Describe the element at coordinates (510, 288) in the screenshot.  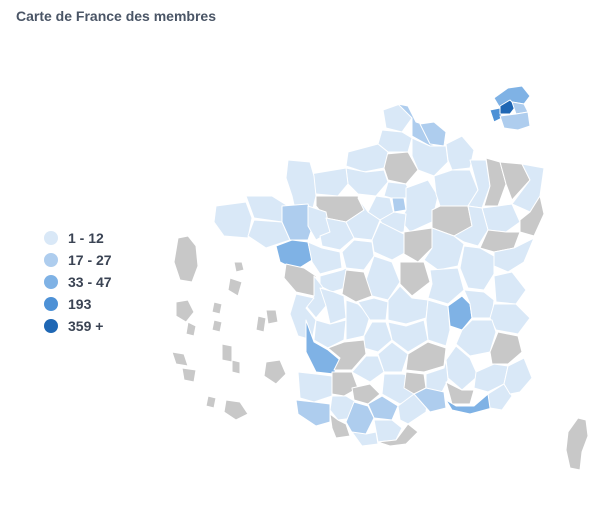
I see `department-haute-savoie` at that location.